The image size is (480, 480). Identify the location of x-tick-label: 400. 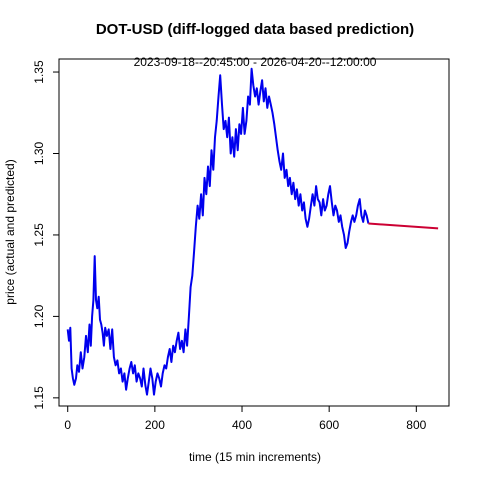
(242, 425).